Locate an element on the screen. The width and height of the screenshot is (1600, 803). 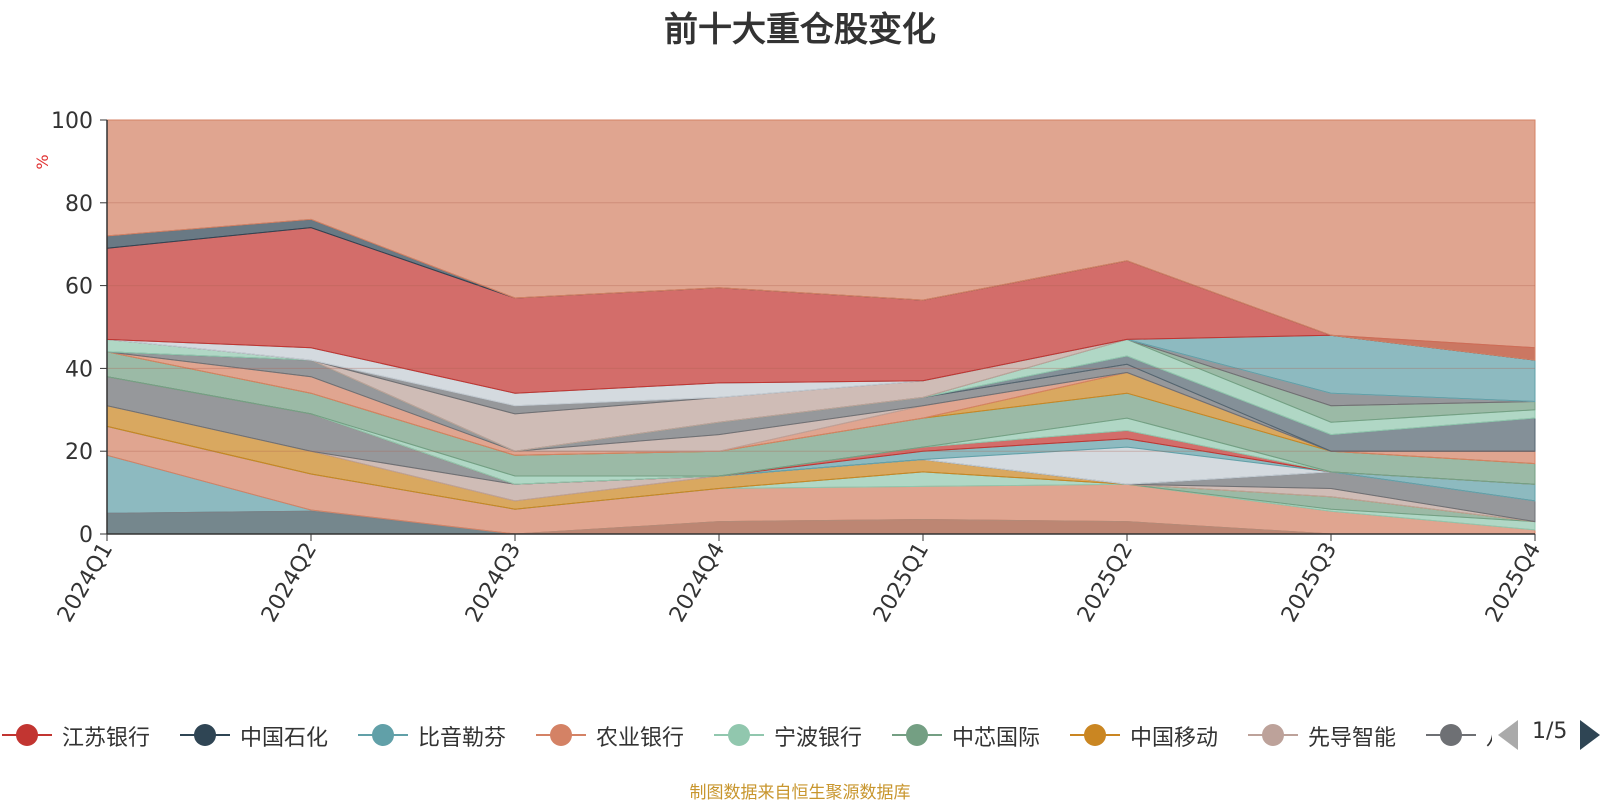
legend-prev-page-button is located at coordinates (1508, 735).